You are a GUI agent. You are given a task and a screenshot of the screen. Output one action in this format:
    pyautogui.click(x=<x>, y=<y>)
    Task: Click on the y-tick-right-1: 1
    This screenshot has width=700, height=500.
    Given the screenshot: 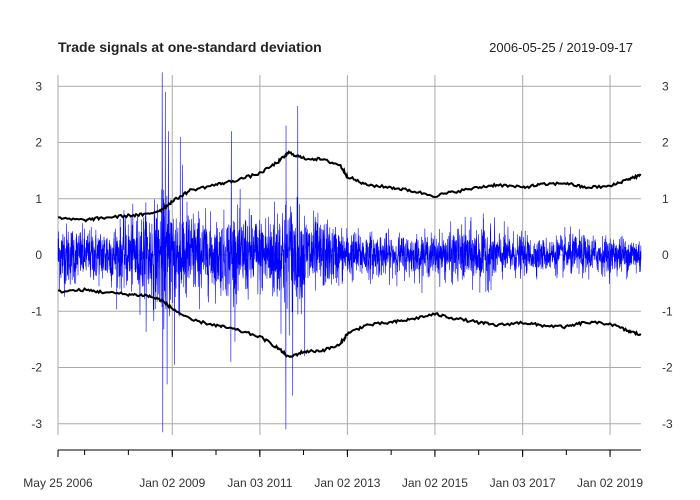 What is the action you would take?
    pyautogui.click(x=665, y=199)
    